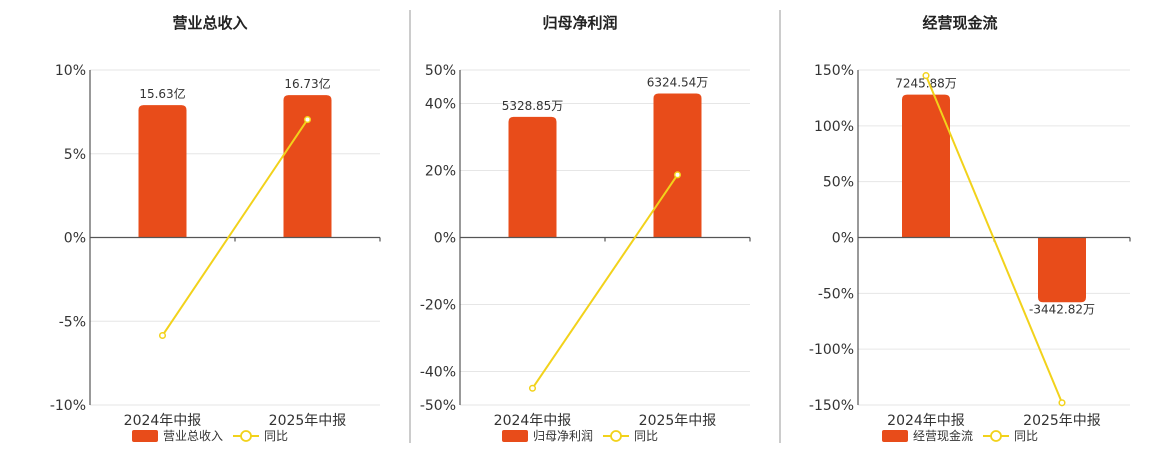 The height and width of the screenshot is (450, 1160). I want to click on bar-data-label: 6324.54万, so click(678, 82).